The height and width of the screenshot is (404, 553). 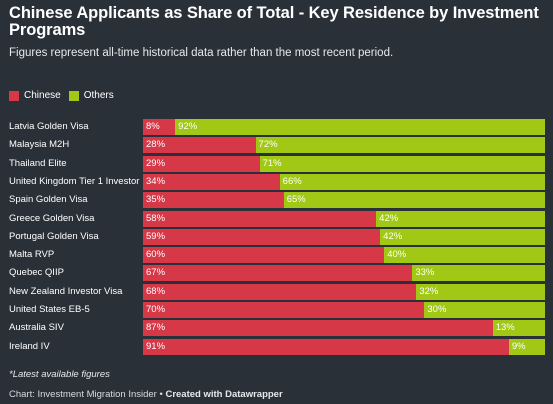 I want to click on bar-track: 35% 65%, so click(x=344, y=200).